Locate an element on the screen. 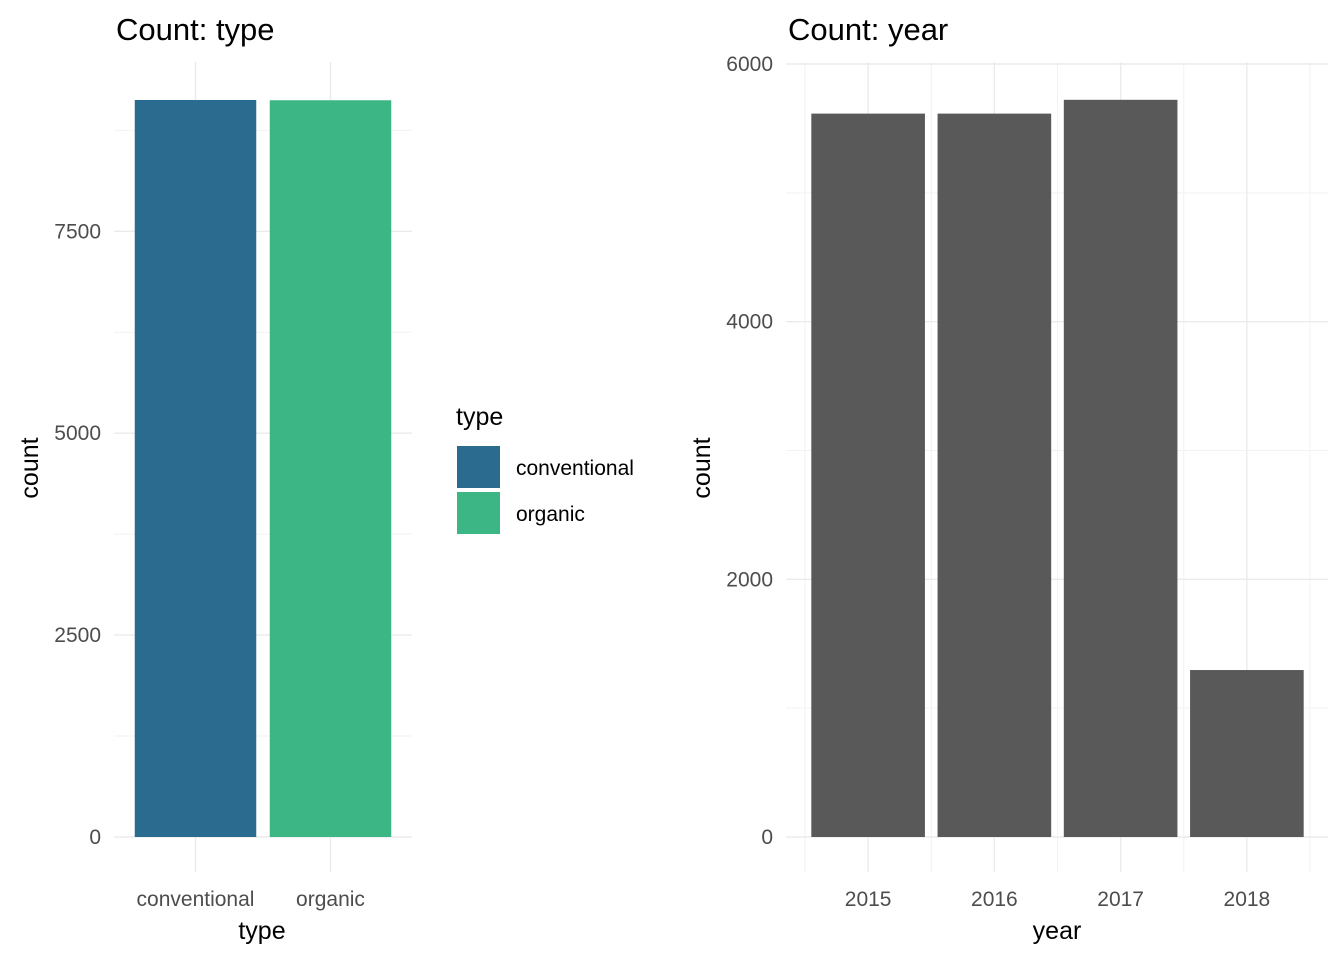 This screenshot has width=1344, height=960. y-tick-label: 2000 is located at coordinates (749, 579).